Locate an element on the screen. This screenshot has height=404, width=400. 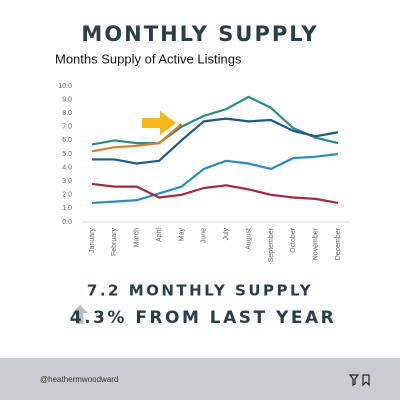
x-tick-label: February is located at coordinates (114, 242).